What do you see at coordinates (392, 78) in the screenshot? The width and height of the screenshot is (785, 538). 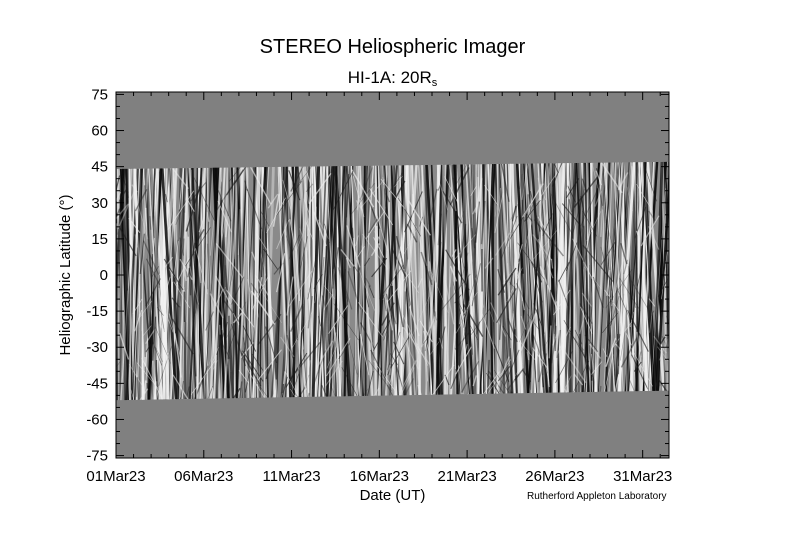 I see `chart-subtitle: HI-1A: 20Rs` at bounding box center [392, 78].